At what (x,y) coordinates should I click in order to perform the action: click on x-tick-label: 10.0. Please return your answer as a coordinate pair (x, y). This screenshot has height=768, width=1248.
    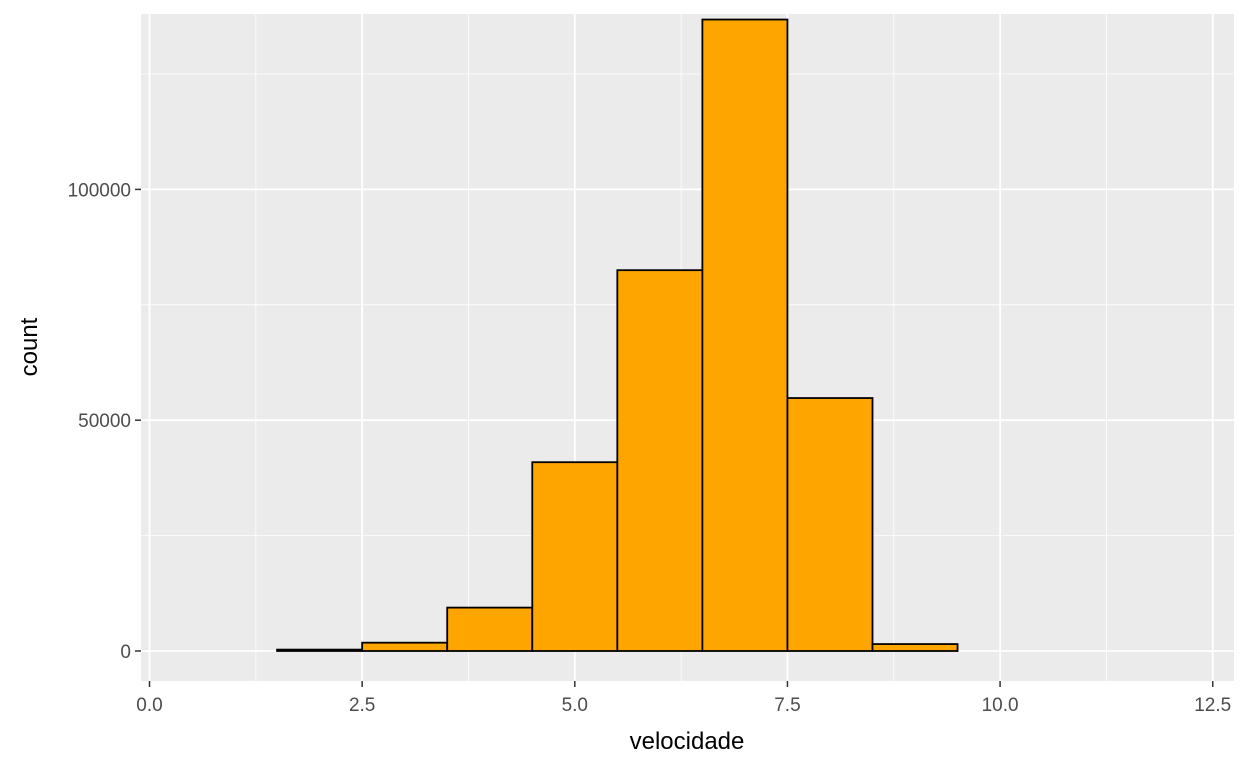
    Looking at the image, I should click on (1000, 705).